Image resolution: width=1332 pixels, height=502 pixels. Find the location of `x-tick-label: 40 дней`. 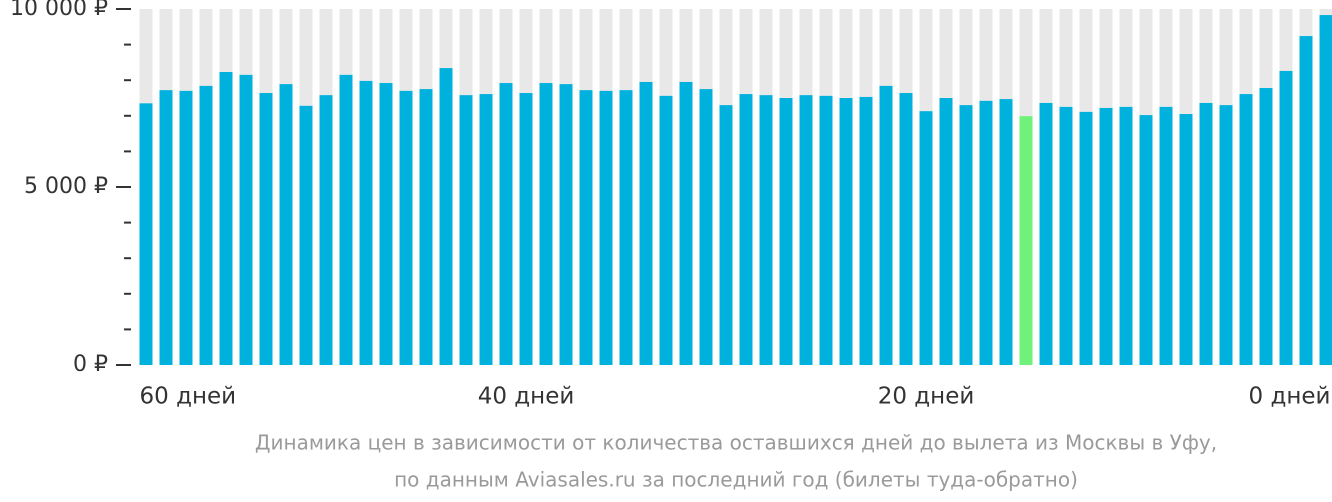

x-tick-label: 40 дней is located at coordinates (526, 397).